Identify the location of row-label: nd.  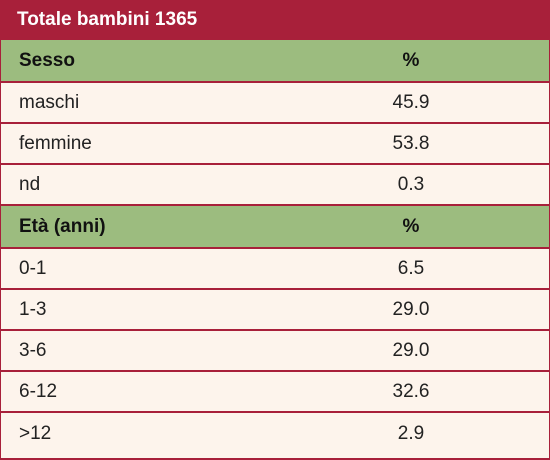
(30, 184).